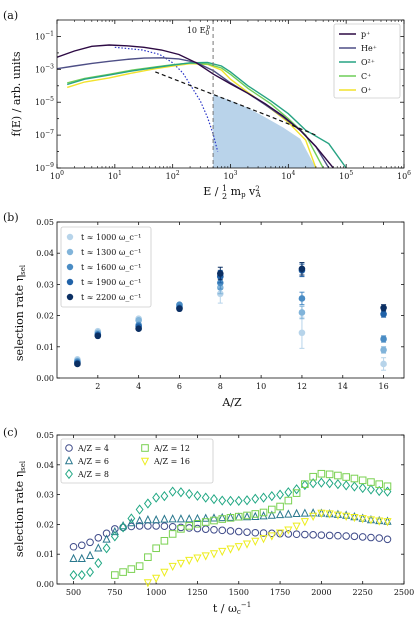 This screenshot has width=415, height=626. I want to click on legend-label-c-3: A/Z = 12, so click(171, 448).